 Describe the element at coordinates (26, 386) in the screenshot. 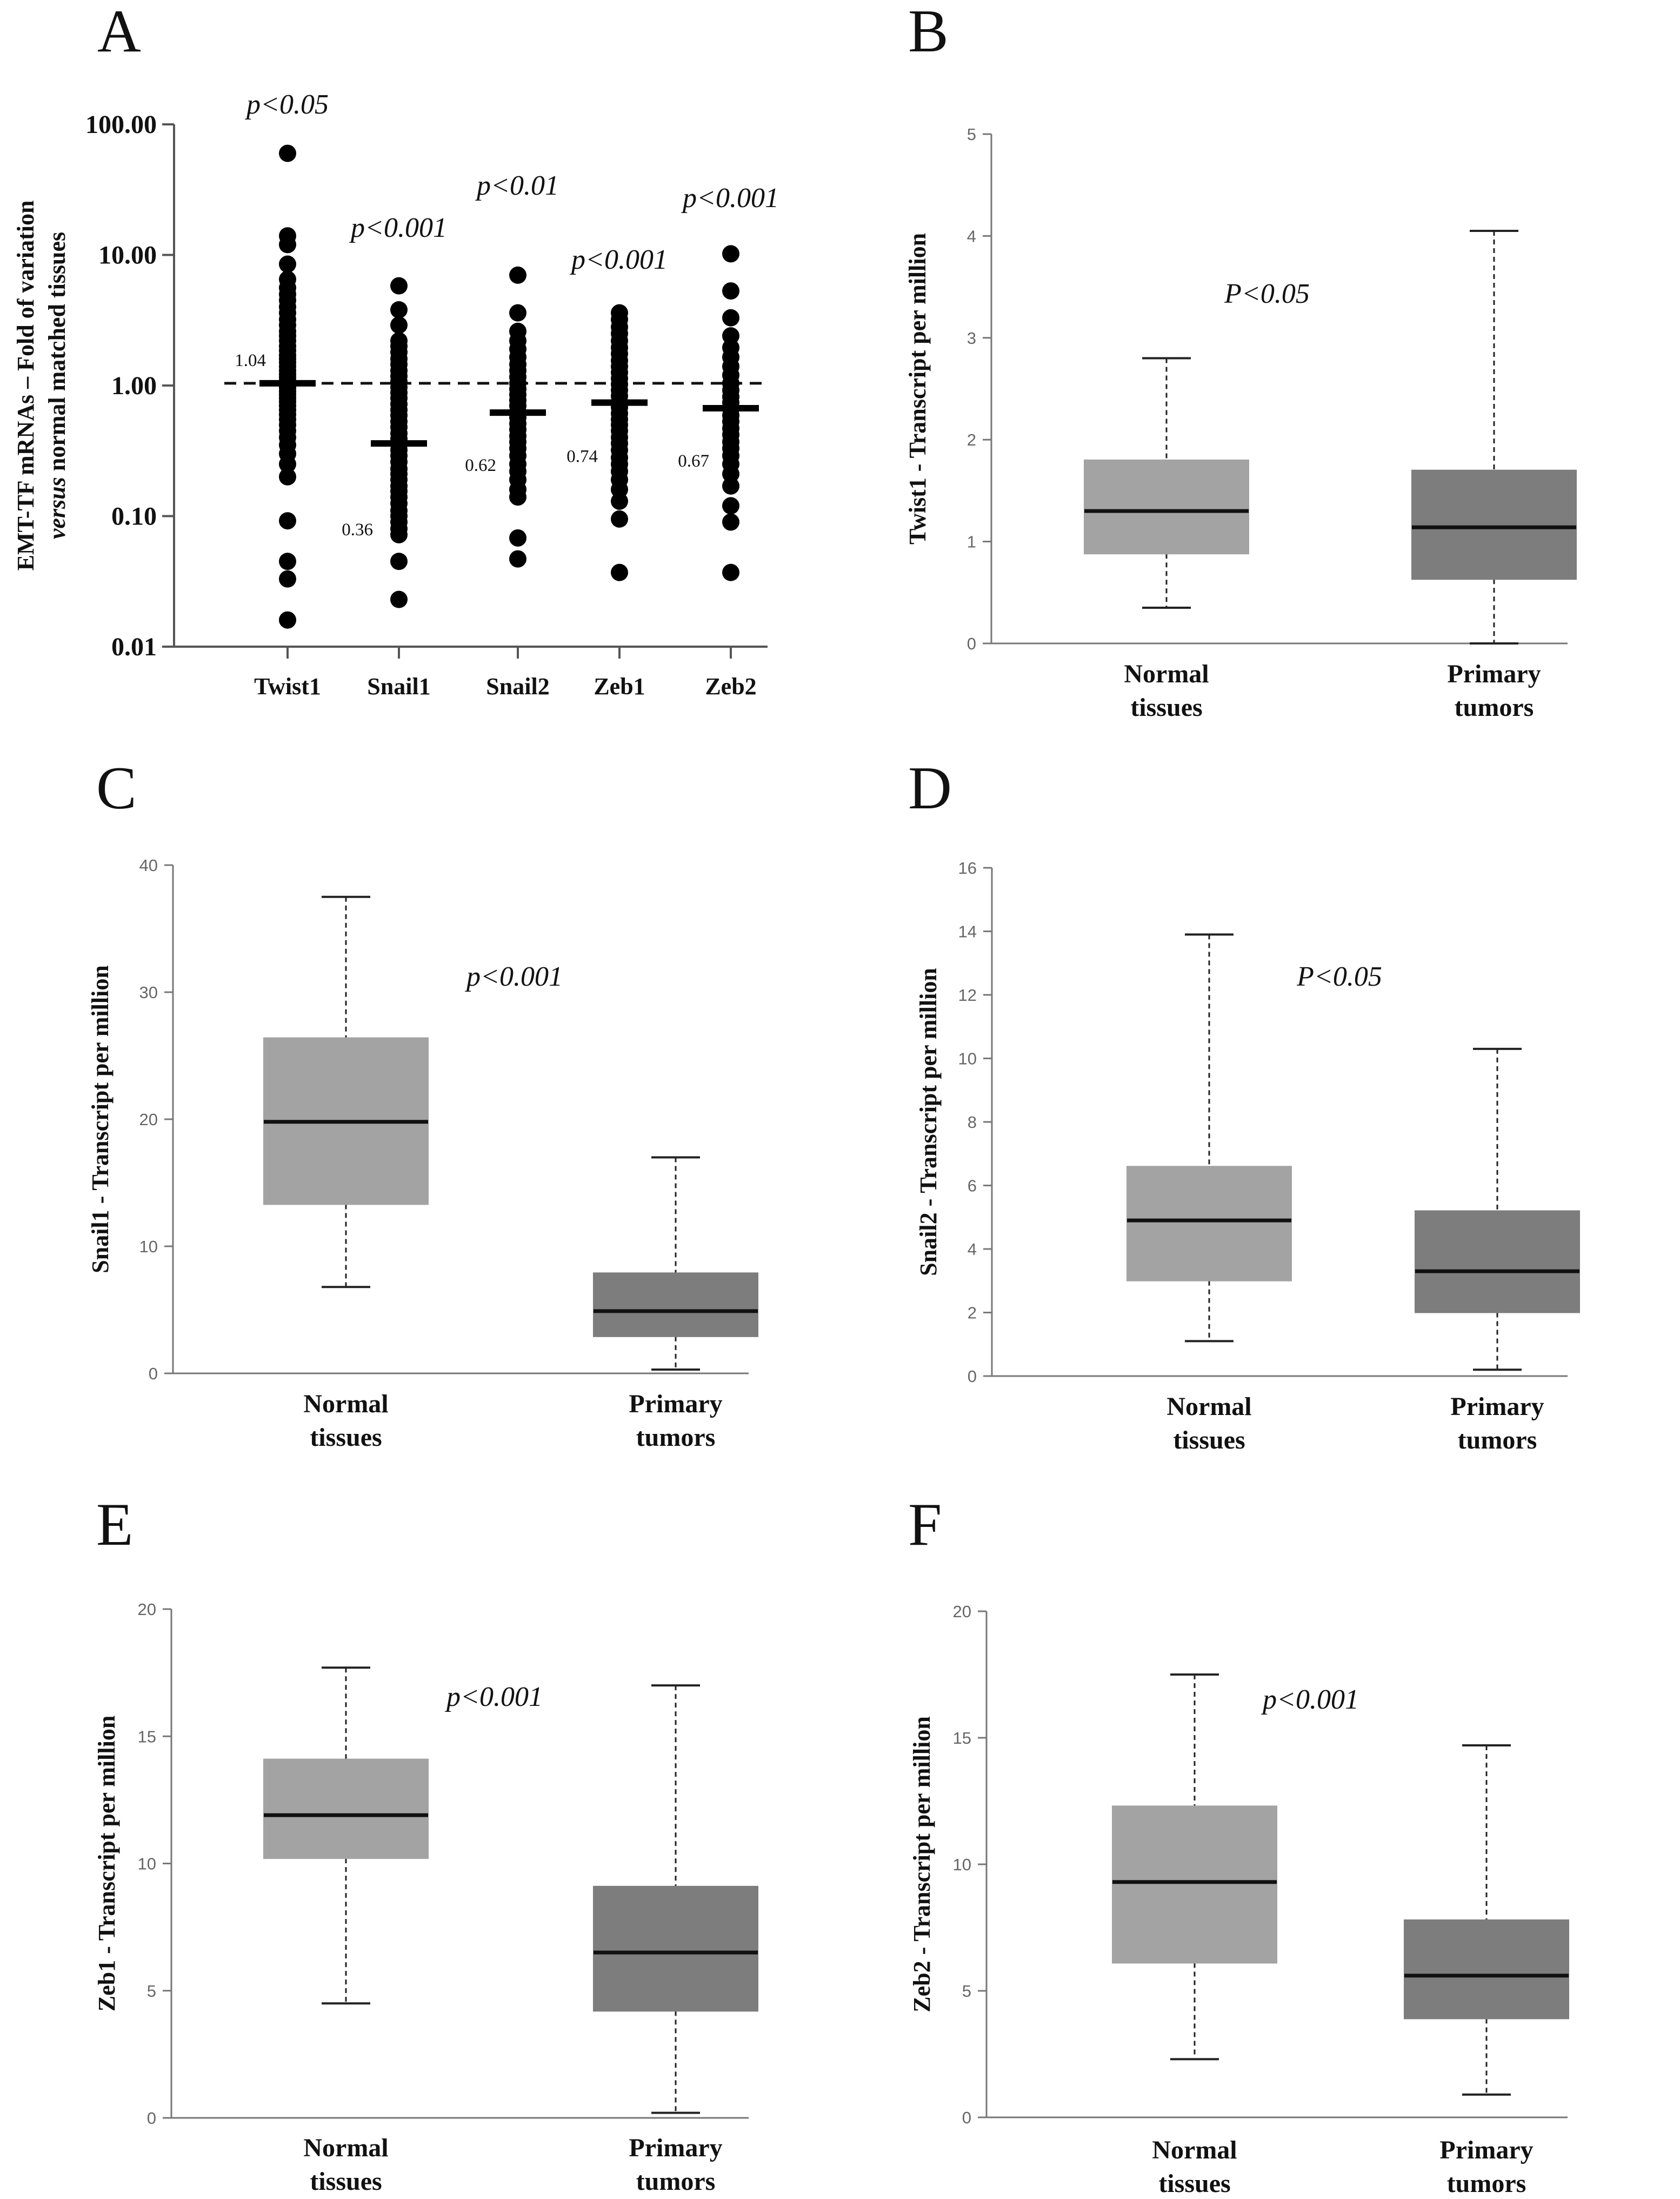

I see `y-axis-title-line1: EMT-TF mRNAs – Fold of variation` at that location.